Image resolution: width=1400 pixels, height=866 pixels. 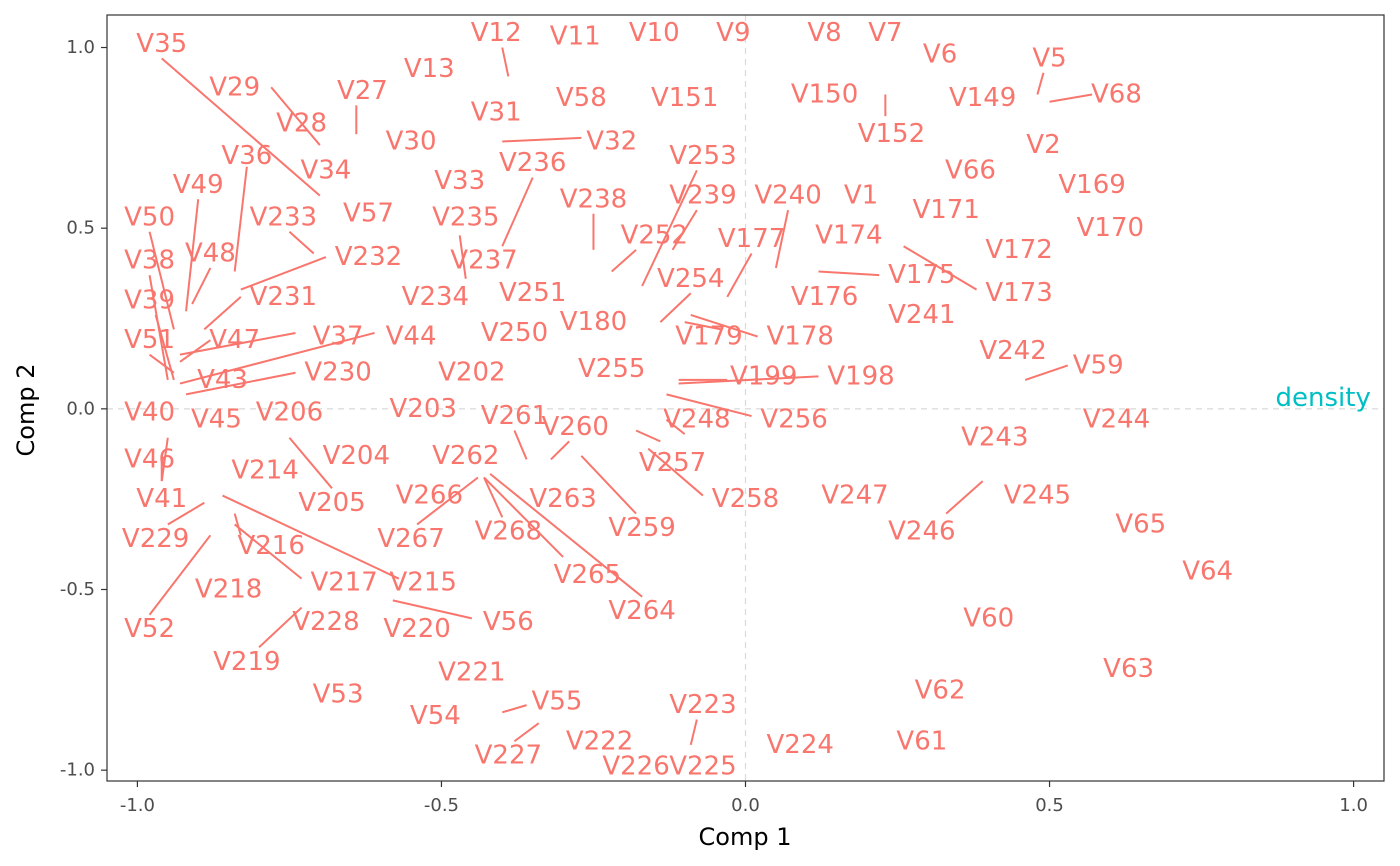 What do you see at coordinates (921, 275) in the screenshot?
I see `variable-label-v175: V175` at bounding box center [921, 275].